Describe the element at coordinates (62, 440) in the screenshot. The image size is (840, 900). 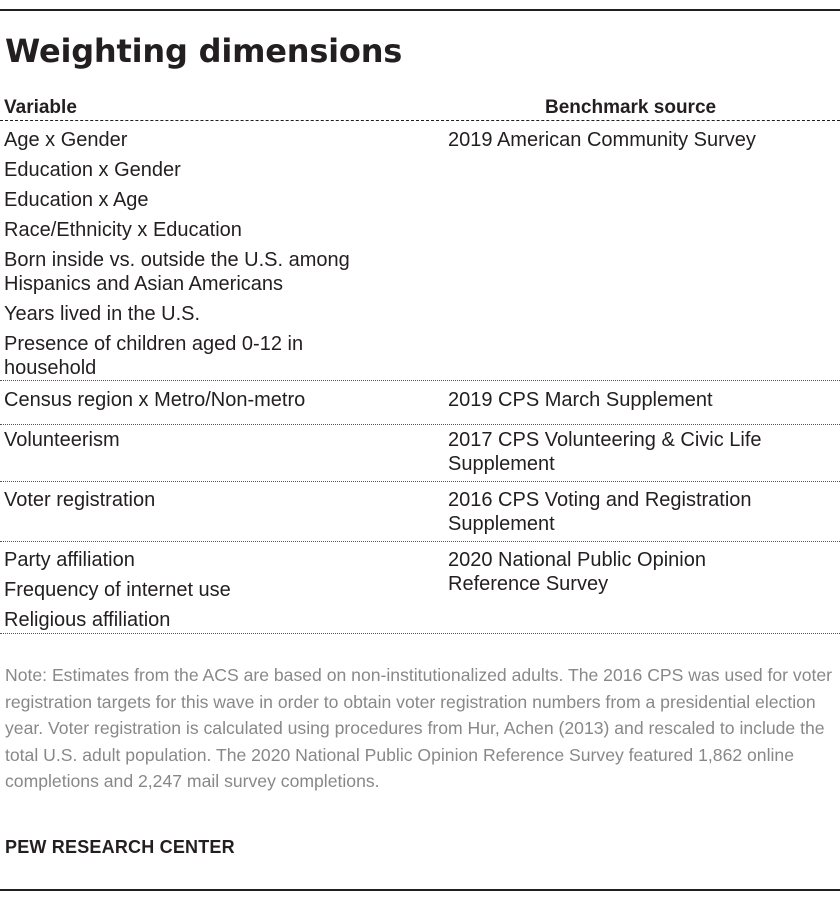
I see `variable-item: Volunteerism` at that location.